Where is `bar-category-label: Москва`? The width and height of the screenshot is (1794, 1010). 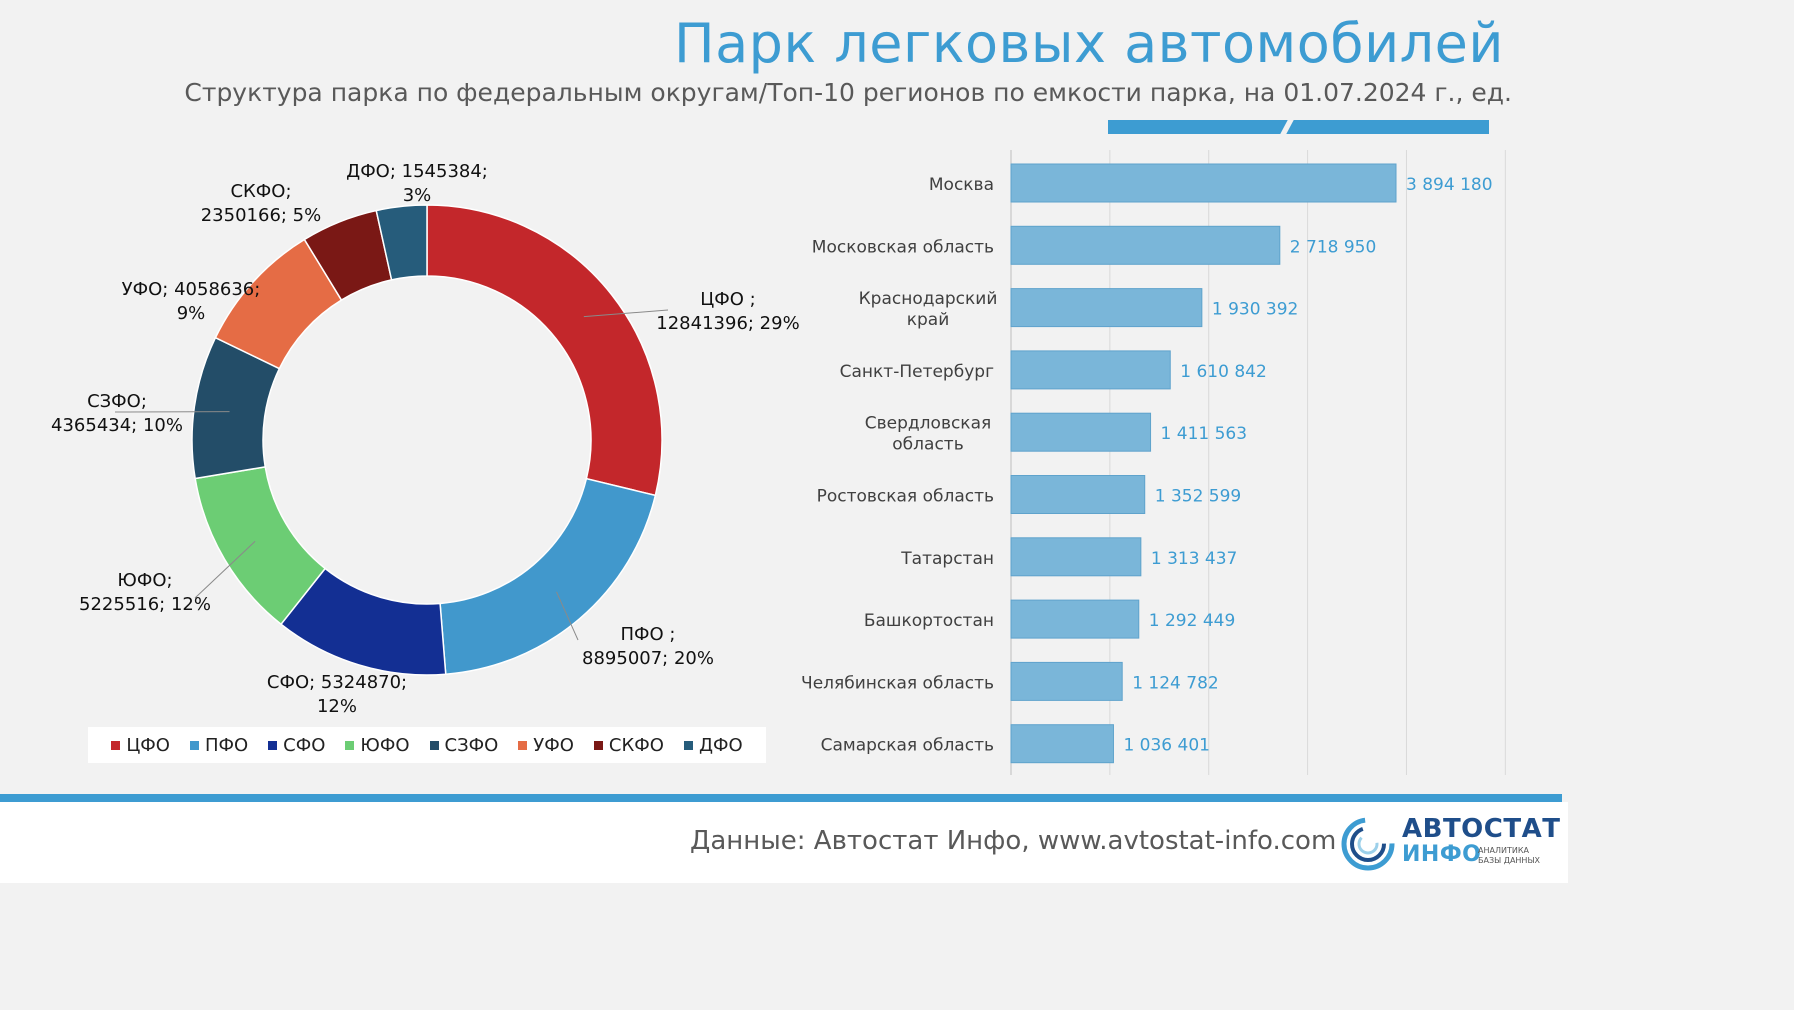 bar-category-label: Москва is located at coordinates (961, 185).